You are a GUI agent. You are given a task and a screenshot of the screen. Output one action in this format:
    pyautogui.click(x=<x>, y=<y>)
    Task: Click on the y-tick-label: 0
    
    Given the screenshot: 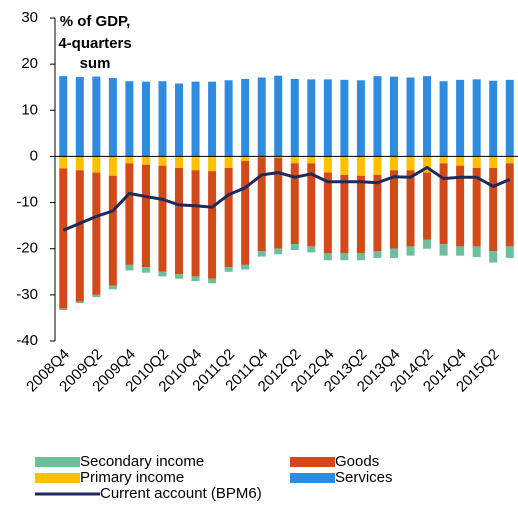 What is the action you would take?
    pyautogui.click(x=34, y=155)
    